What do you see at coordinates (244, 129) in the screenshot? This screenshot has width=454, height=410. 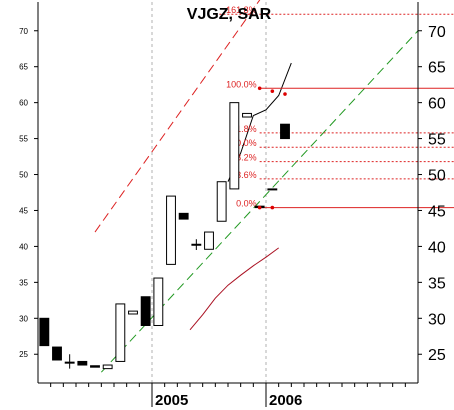 I see `fib-level-label: 61.8%` at bounding box center [244, 129].